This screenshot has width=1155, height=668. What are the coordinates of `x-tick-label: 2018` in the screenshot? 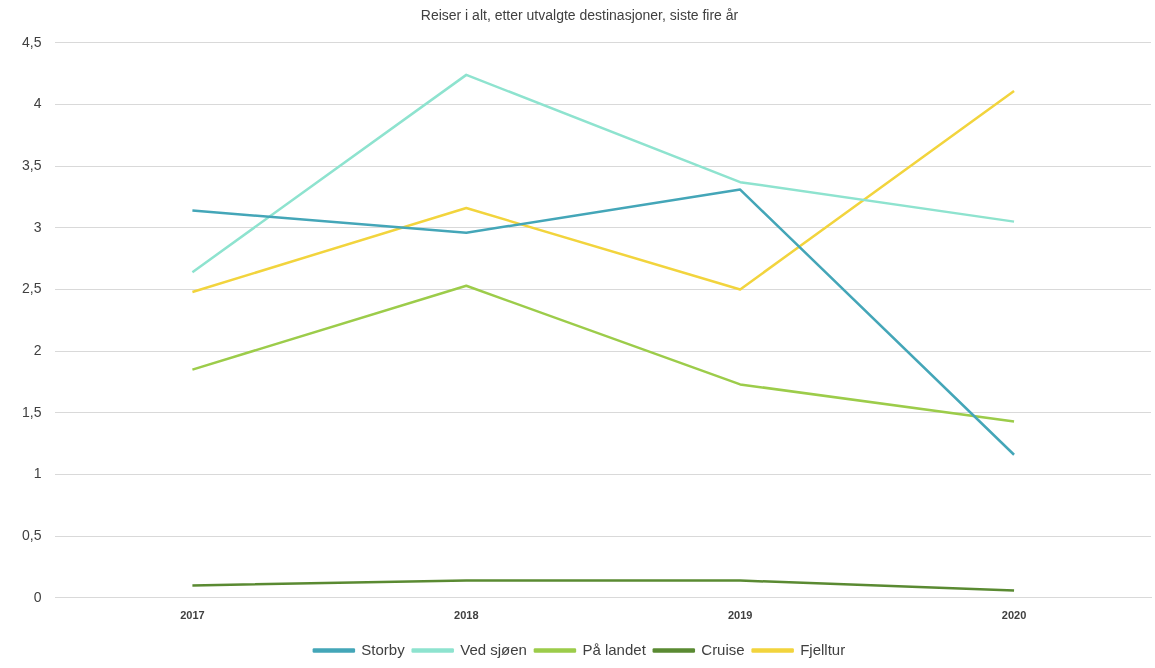 It's located at (466, 615).